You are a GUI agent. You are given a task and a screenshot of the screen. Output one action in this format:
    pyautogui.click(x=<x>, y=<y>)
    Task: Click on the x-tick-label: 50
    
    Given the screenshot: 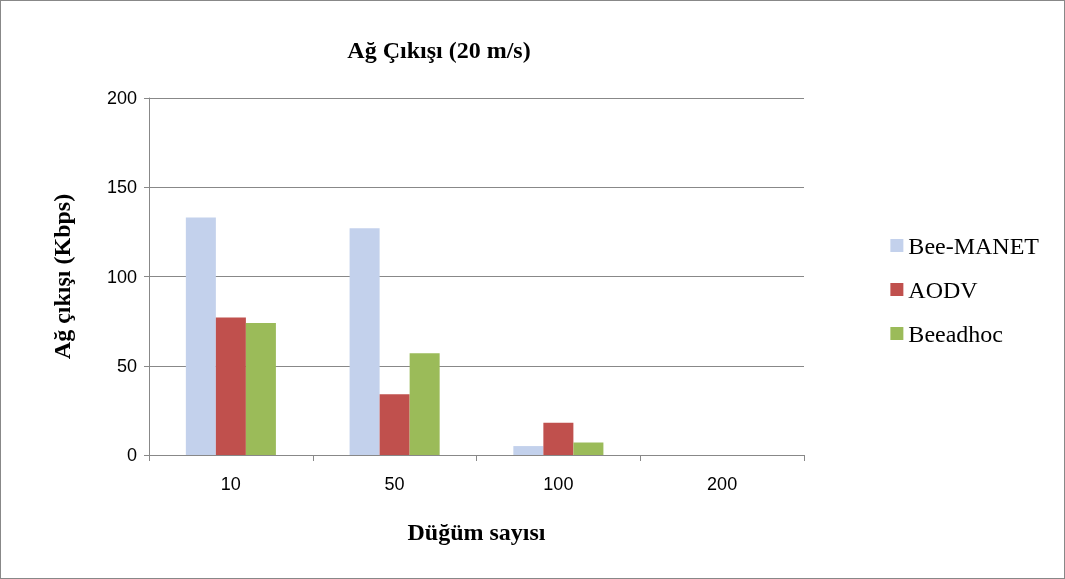 What is the action you would take?
    pyautogui.click(x=394, y=484)
    